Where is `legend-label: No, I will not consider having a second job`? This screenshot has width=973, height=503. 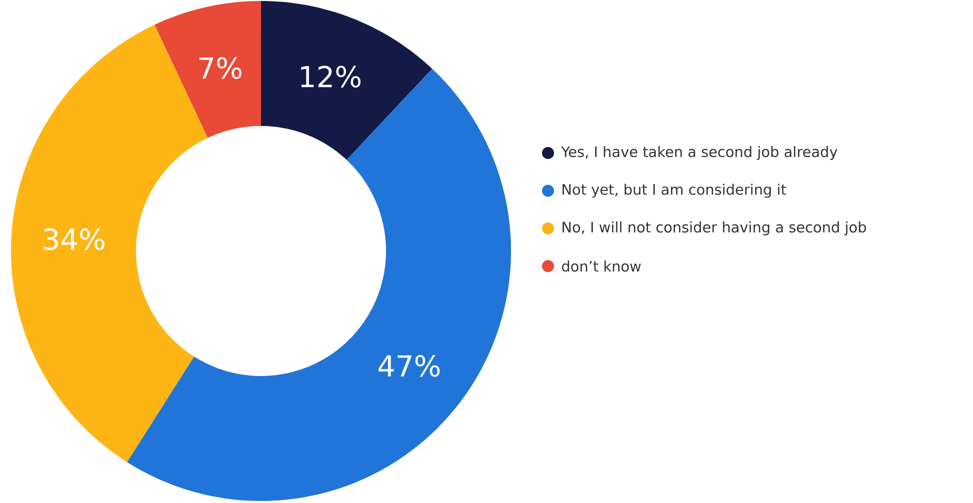
legend-label: No, I will not consider having a second job is located at coordinates (714, 228).